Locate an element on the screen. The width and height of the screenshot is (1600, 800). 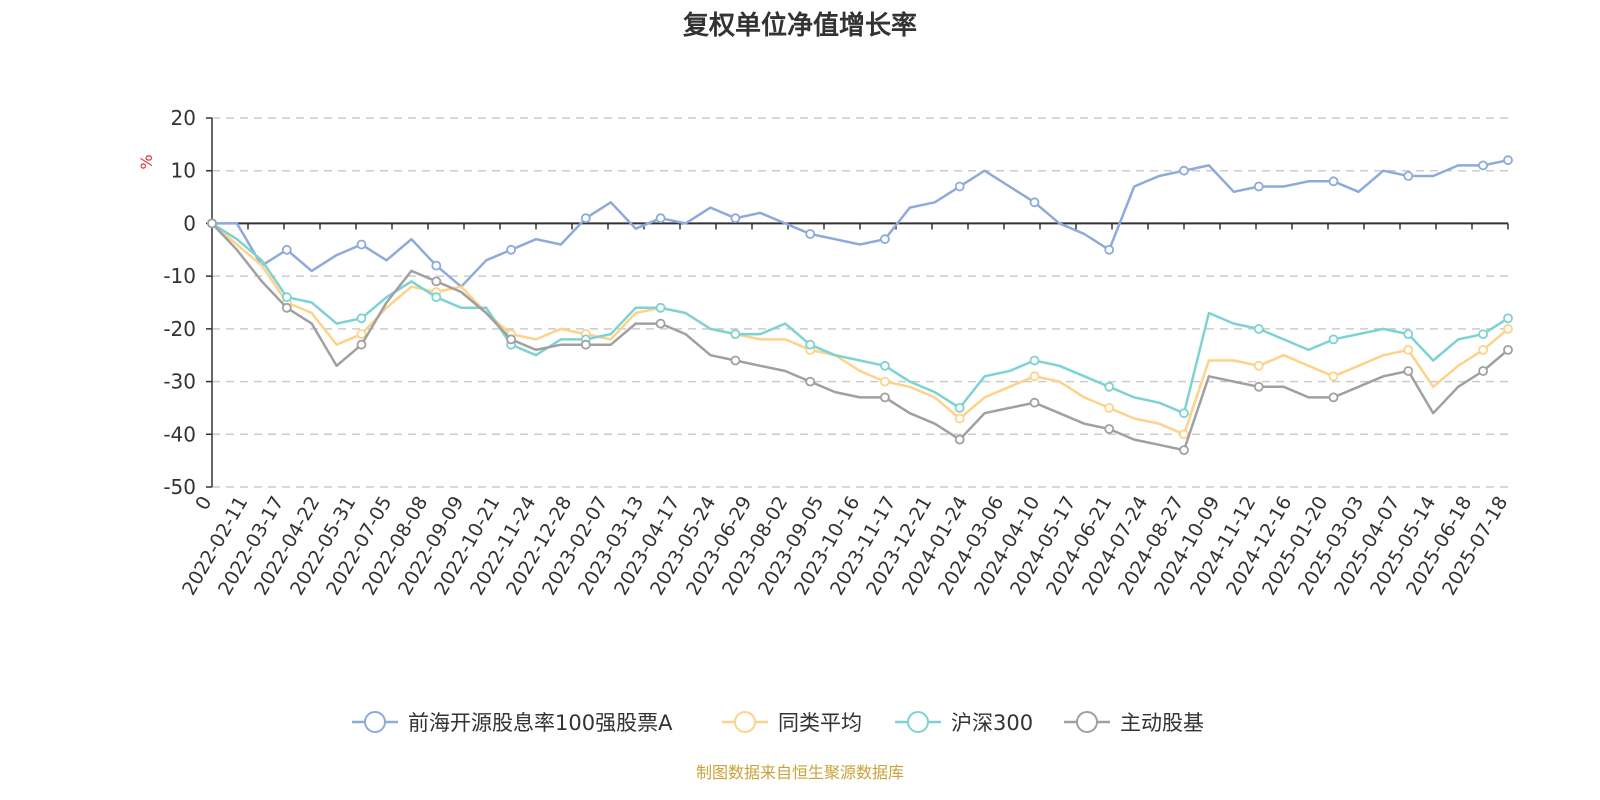
y-tick-label-1: 10 is located at coordinates (183, 171).